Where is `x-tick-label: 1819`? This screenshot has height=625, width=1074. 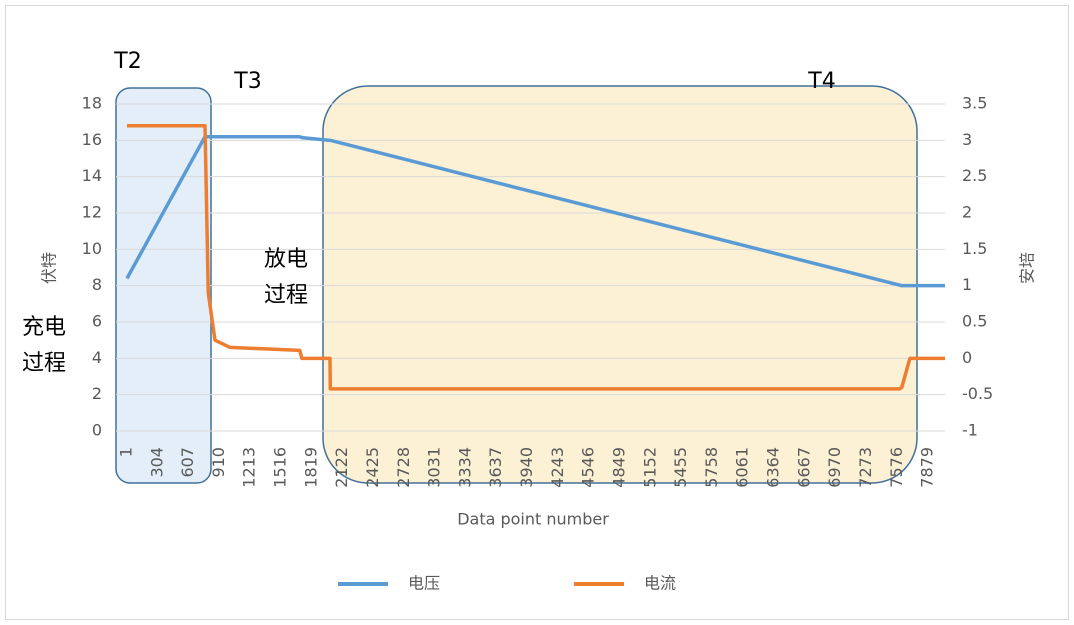 x-tick-label: 1819 is located at coordinates (310, 467).